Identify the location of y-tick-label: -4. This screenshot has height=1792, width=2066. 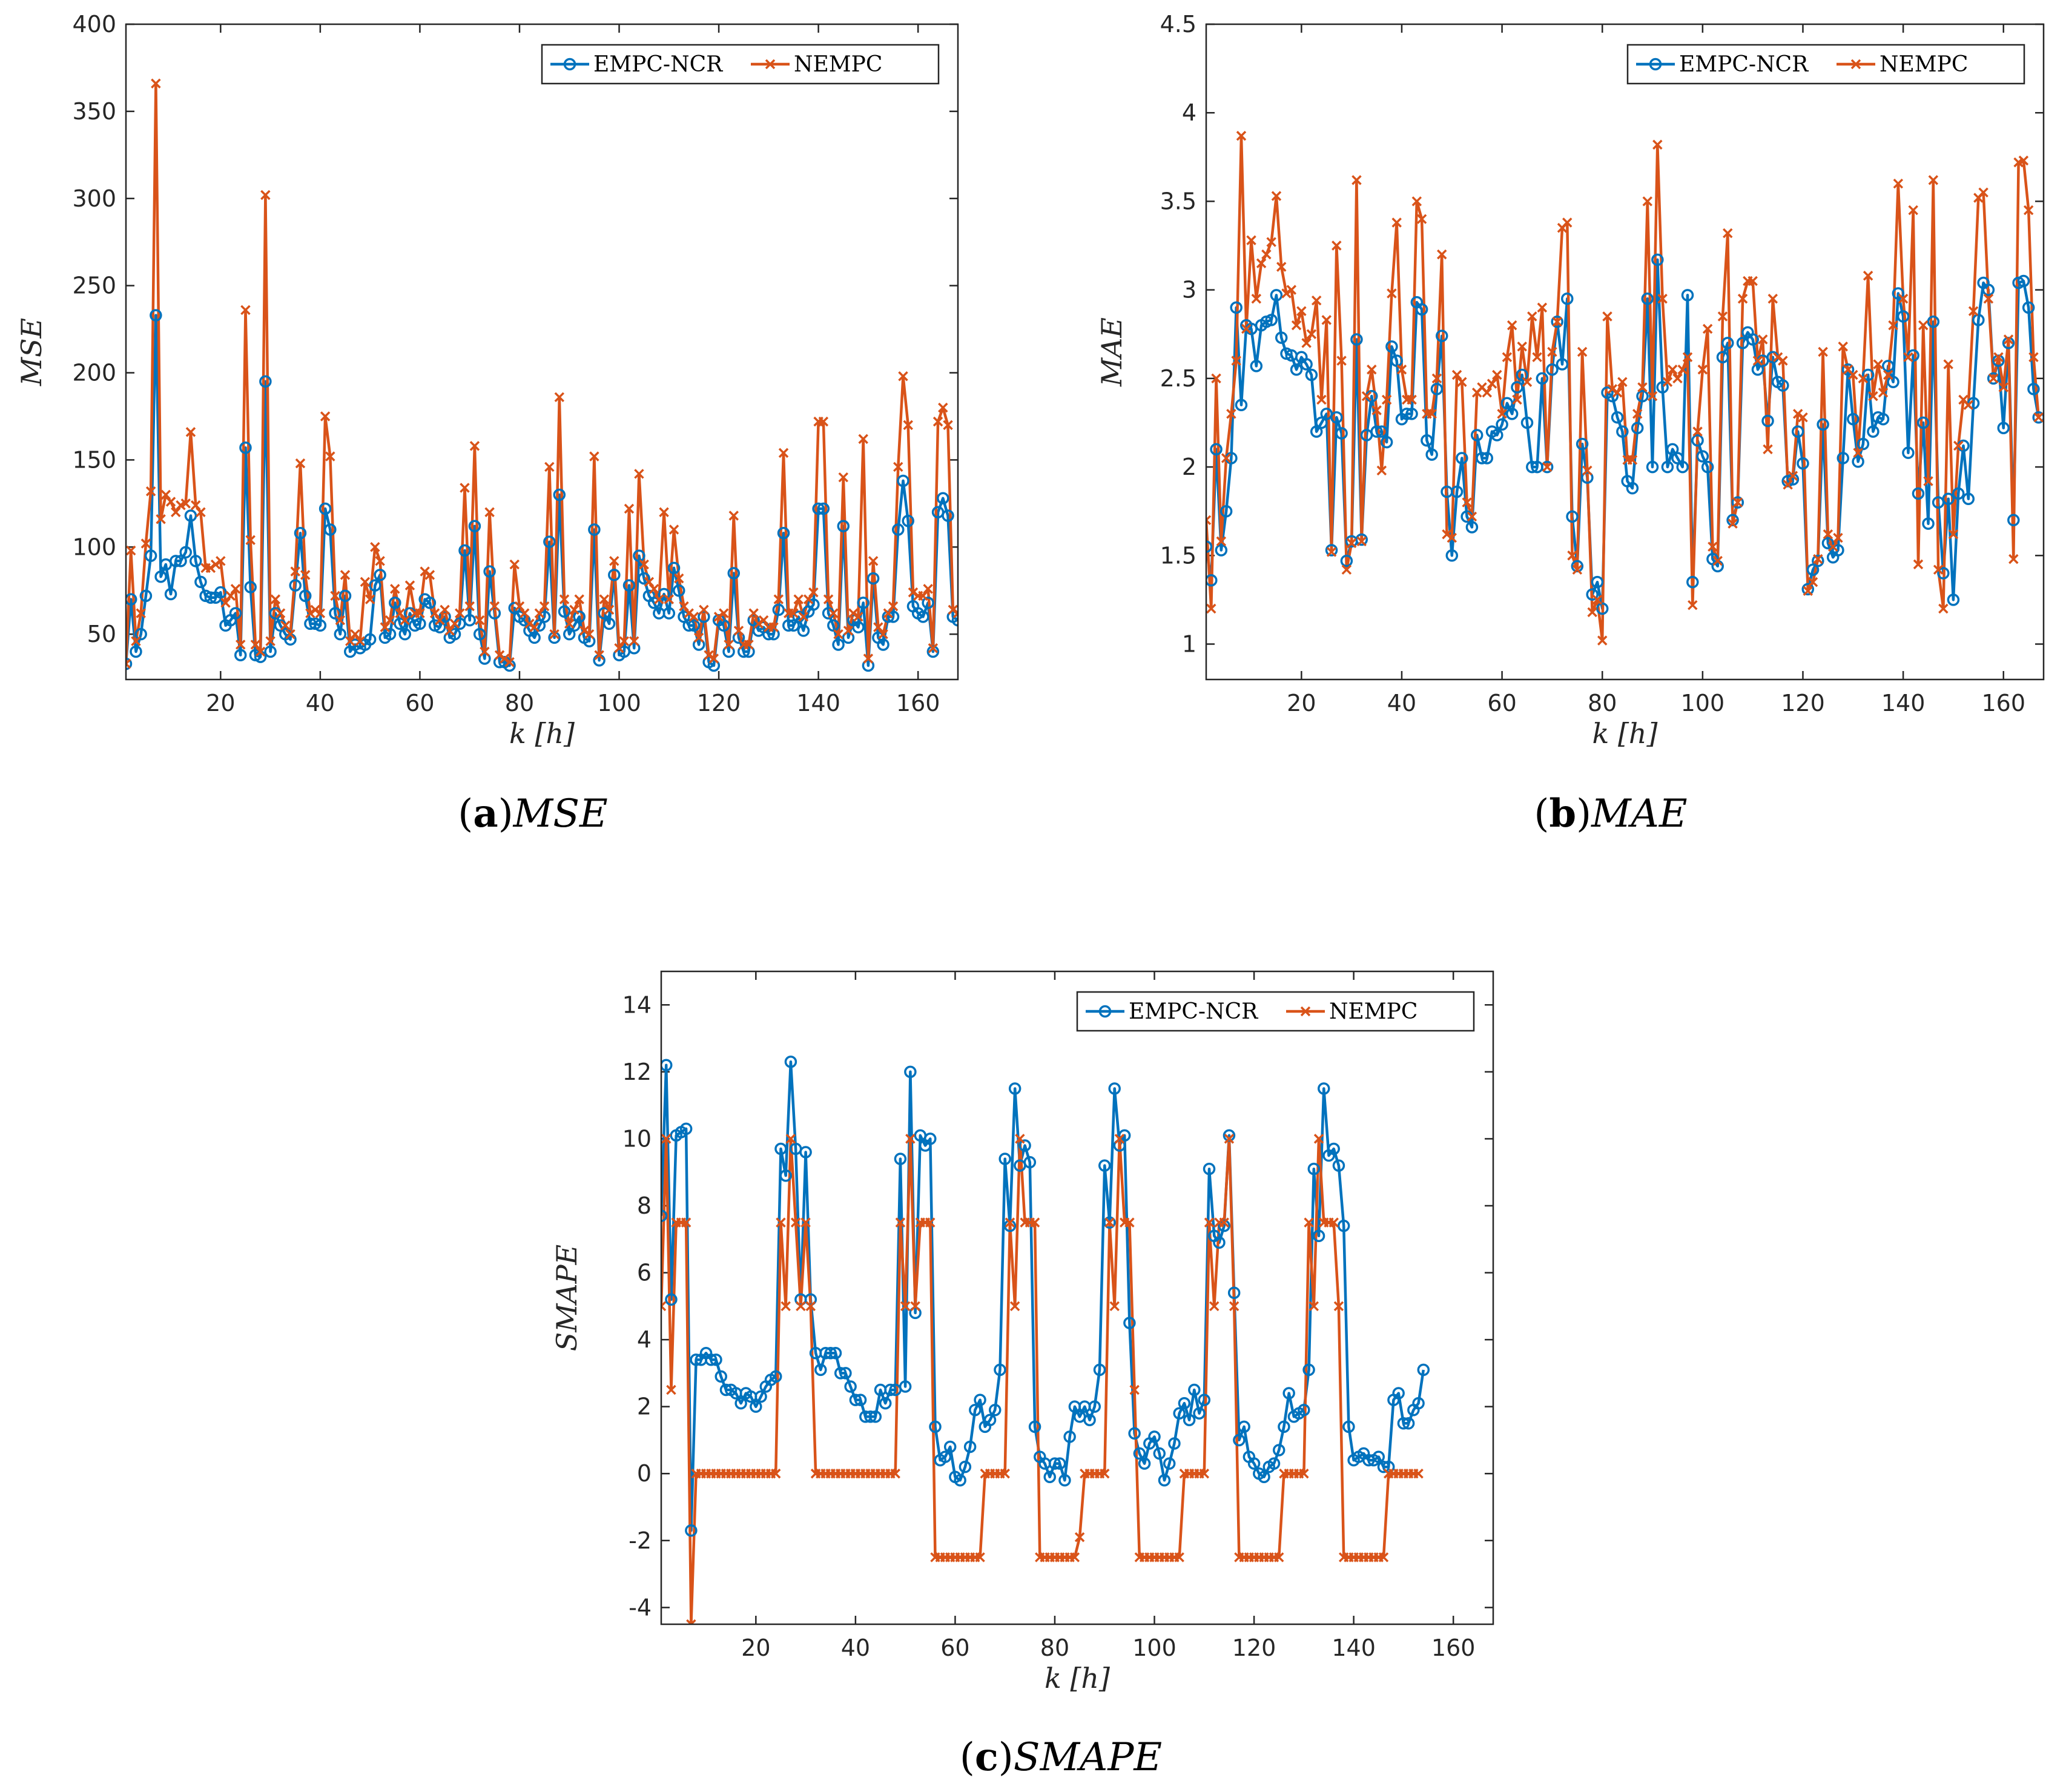
(640, 1607).